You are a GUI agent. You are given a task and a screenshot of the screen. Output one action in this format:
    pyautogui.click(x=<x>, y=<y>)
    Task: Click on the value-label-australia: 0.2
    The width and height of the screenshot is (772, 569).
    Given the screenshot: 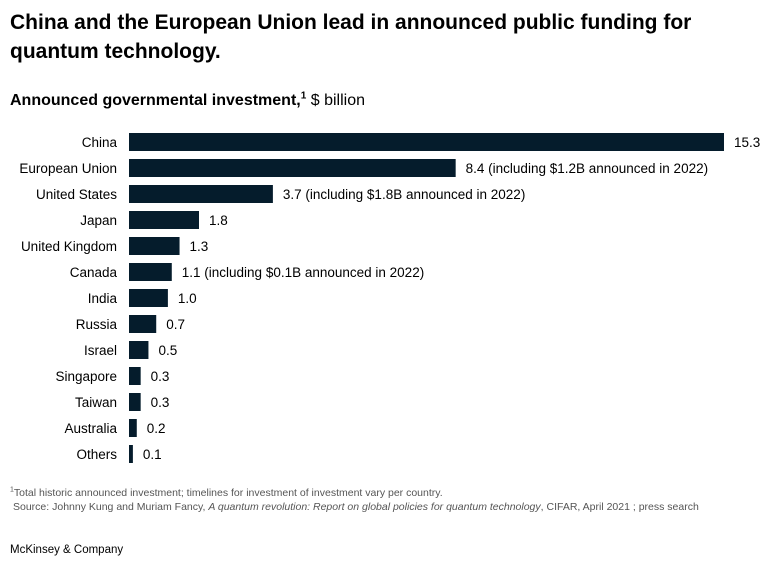 What is the action you would take?
    pyautogui.click(x=156, y=428)
    